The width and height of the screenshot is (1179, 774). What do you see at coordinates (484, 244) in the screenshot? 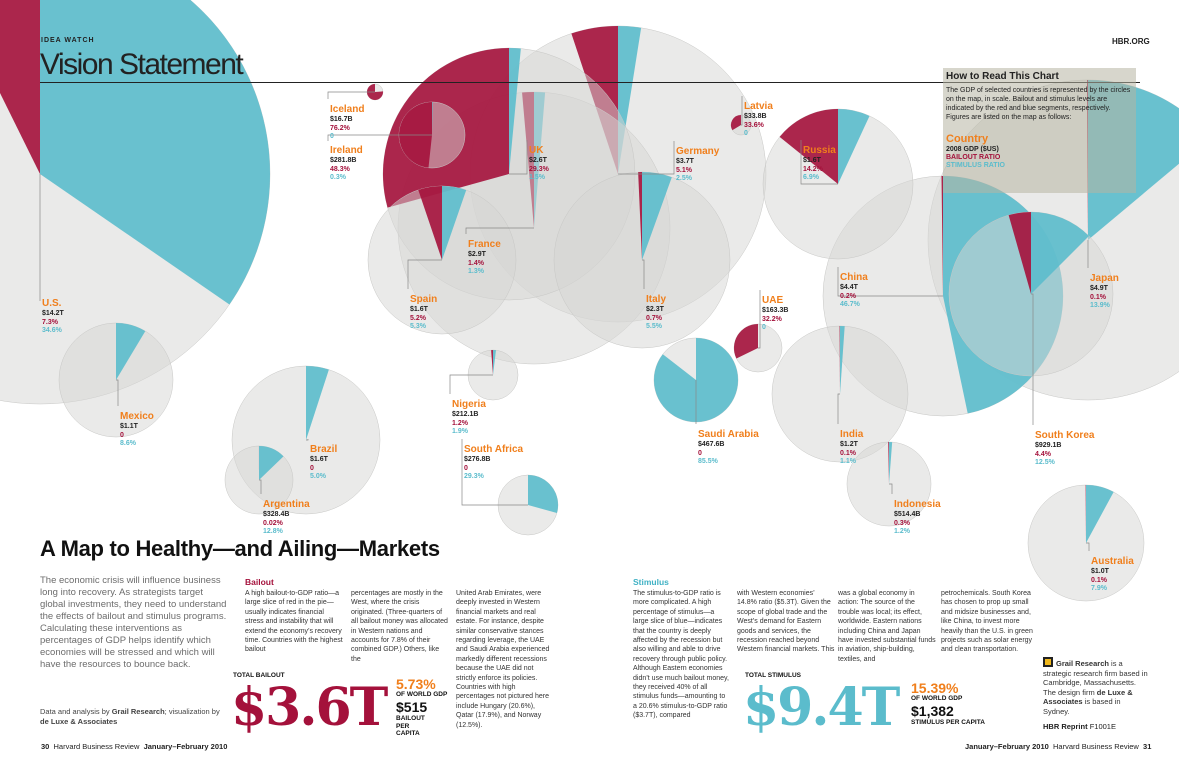
I see `france-name: France` at bounding box center [484, 244].